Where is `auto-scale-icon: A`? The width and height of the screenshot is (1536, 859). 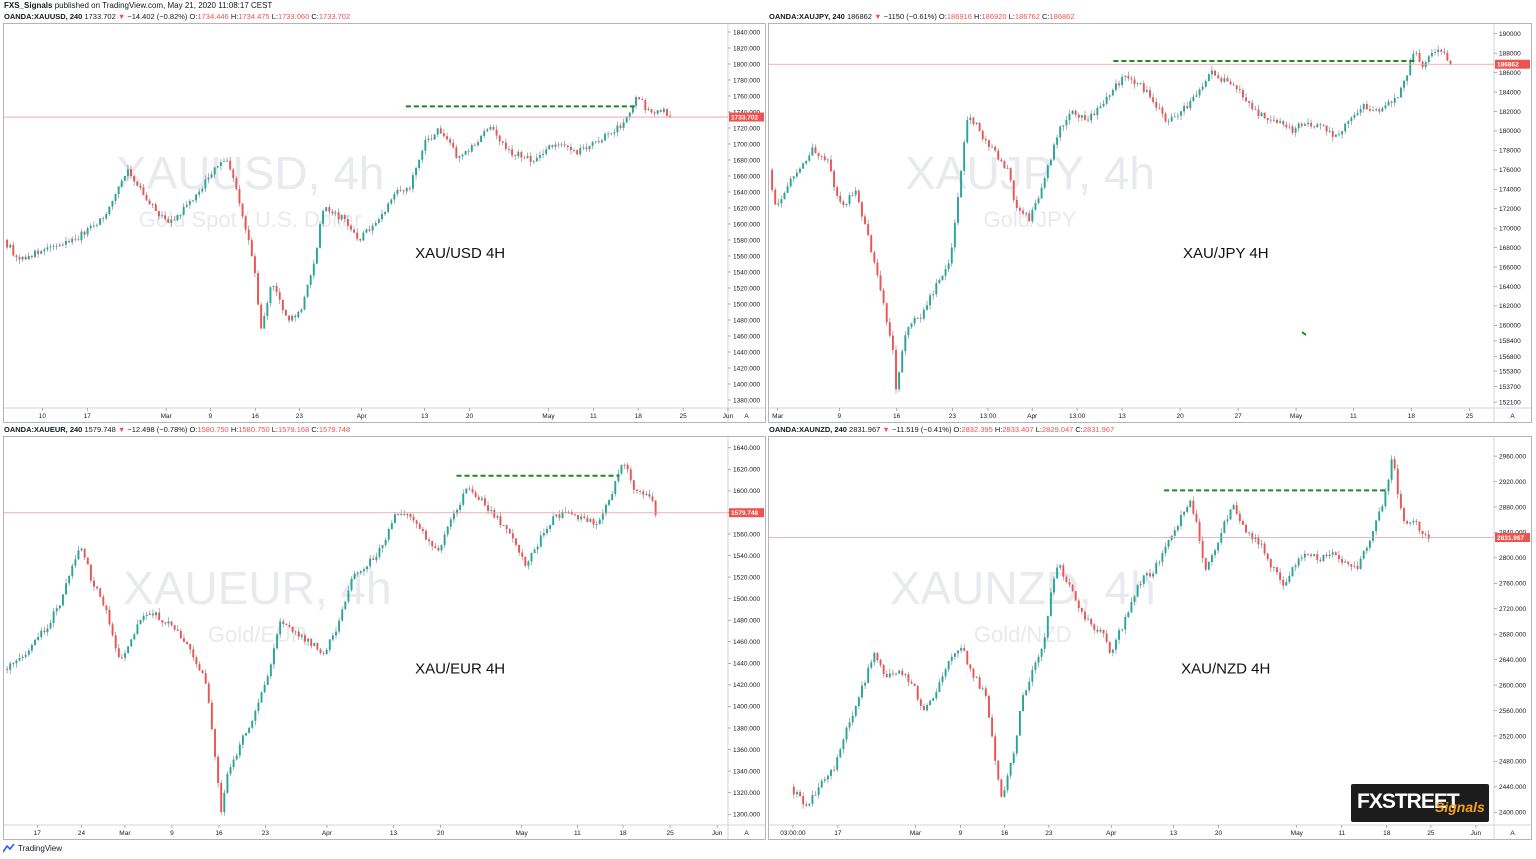 auto-scale-icon: A is located at coordinates (746, 416).